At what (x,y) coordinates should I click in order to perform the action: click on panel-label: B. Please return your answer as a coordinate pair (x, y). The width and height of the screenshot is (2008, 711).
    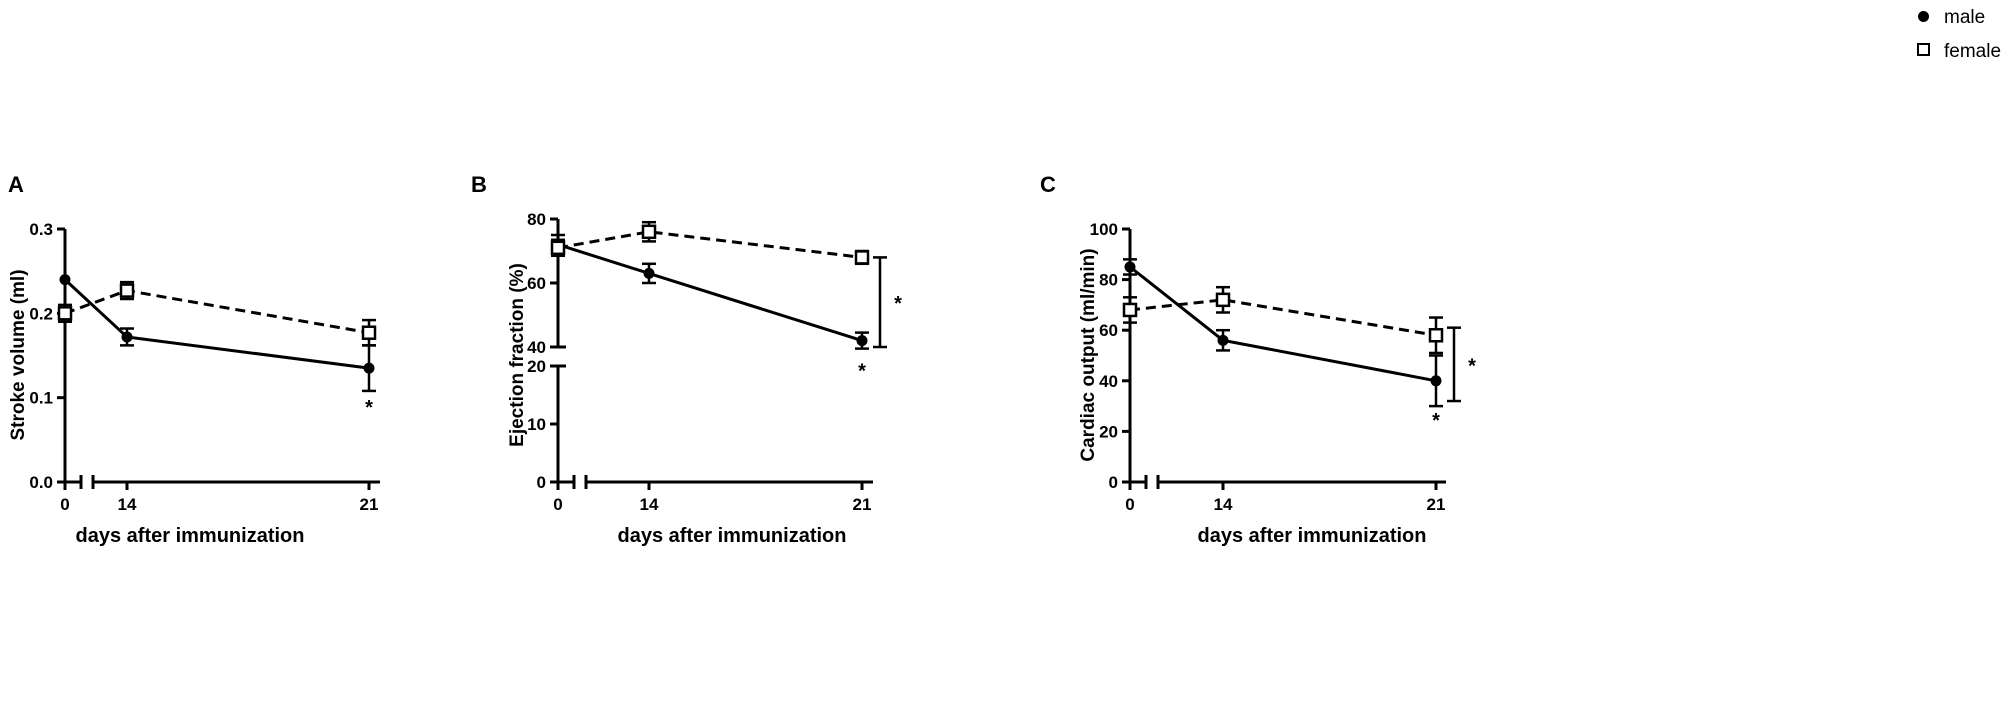
    Looking at the image, I should click on (479, 184).